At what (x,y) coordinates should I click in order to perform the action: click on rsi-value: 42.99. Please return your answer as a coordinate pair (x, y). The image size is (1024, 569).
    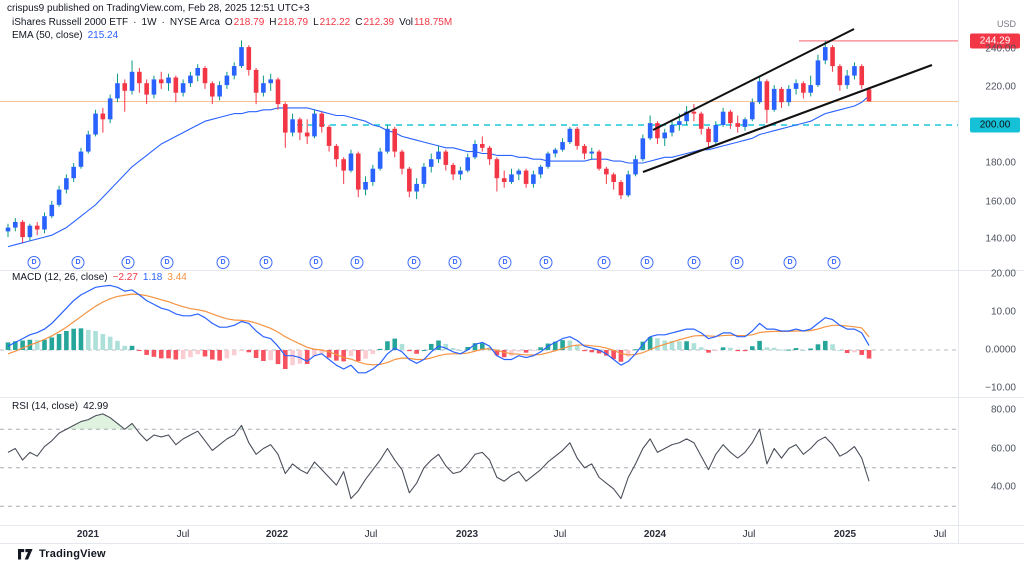
    Looking at the image, I should click on (96, 406).